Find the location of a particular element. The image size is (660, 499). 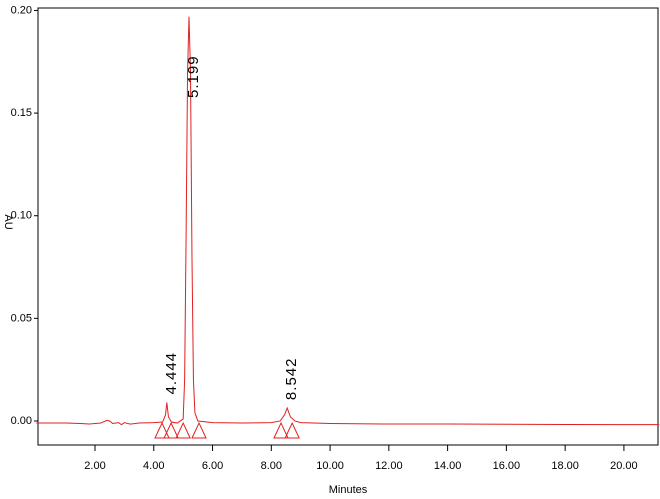

x-tick-label: 8.00 is located at coordinates (271, 466).